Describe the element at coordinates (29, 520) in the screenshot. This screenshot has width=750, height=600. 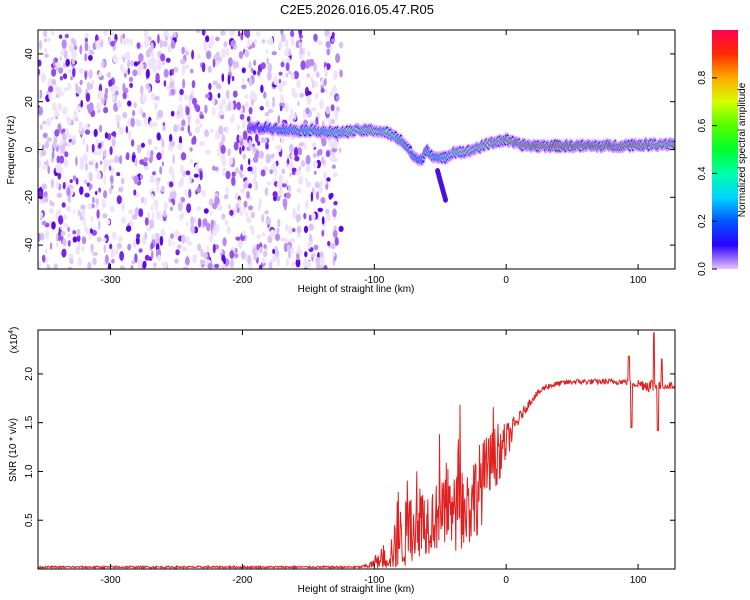
I see `y-tick-label: 0.5` at that location.